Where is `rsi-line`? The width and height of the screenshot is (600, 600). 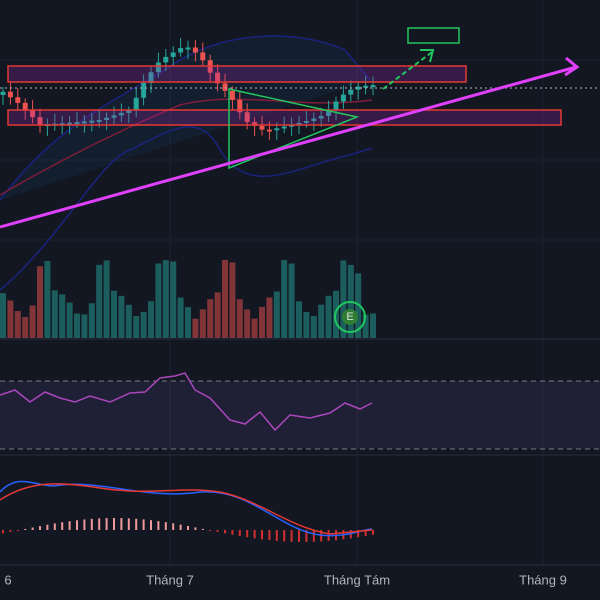
rsi-line is located at coordinates (186, 402).